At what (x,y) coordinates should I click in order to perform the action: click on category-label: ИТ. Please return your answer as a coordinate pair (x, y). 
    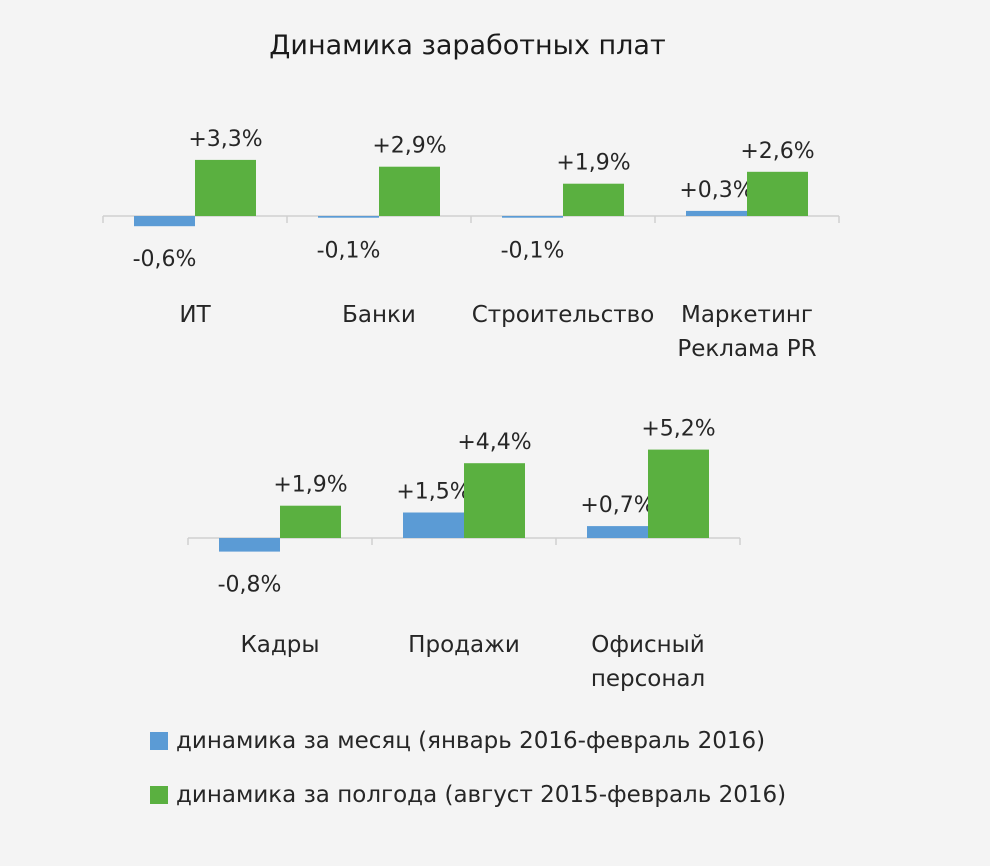
    Looking at the image, I should click on (195, 315).